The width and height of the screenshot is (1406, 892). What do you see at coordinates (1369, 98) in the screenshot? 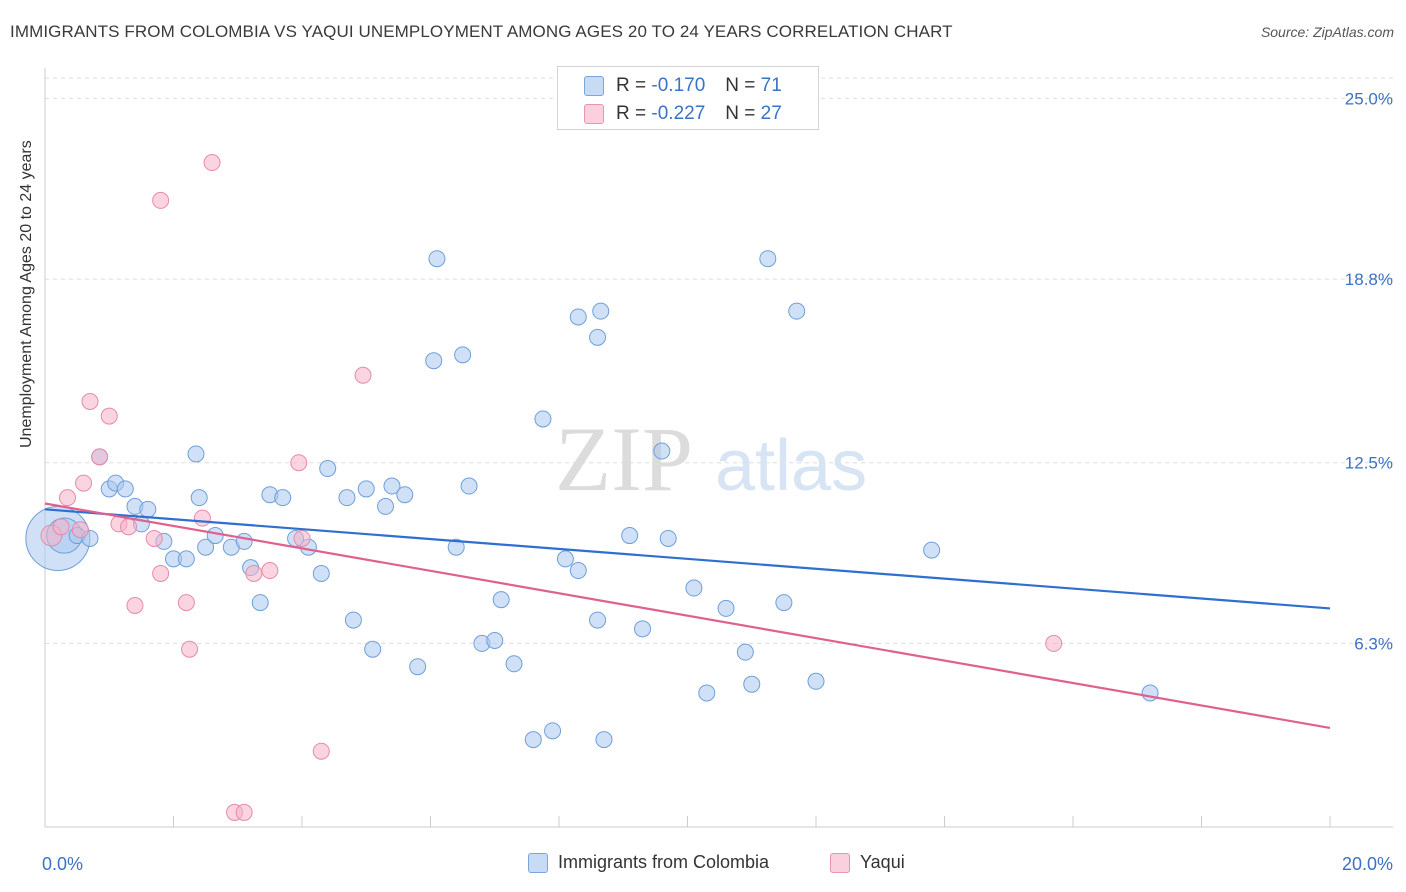
I see `y-tick-label: 25.0%` at bounding box center [1369, 98].